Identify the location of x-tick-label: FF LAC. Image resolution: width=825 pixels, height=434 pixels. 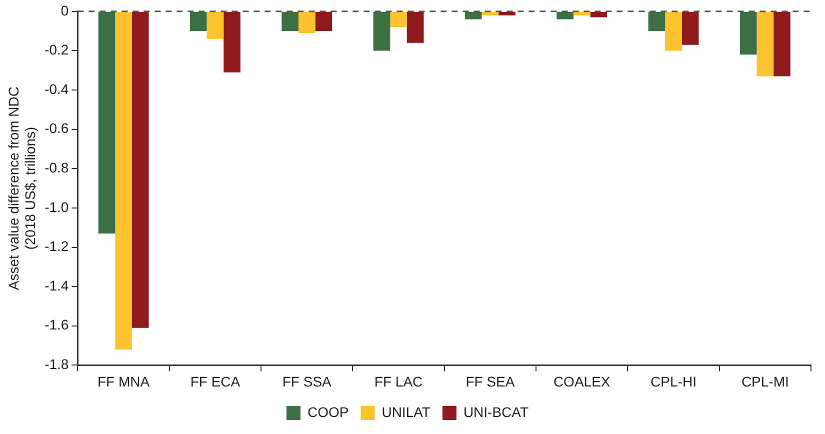
(398, 381).